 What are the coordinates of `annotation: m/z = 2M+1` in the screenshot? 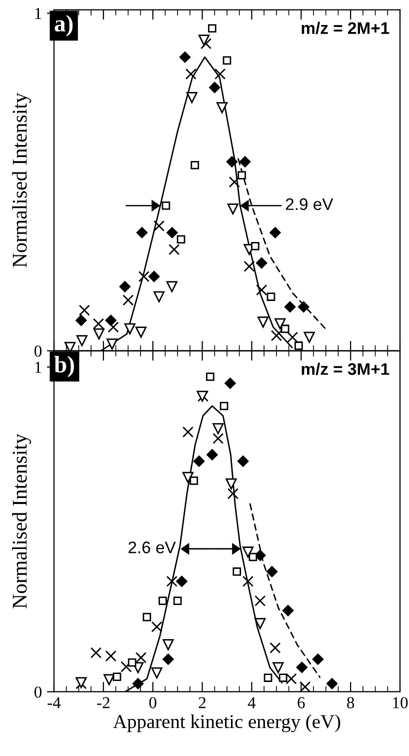 It's located at (346, 28).